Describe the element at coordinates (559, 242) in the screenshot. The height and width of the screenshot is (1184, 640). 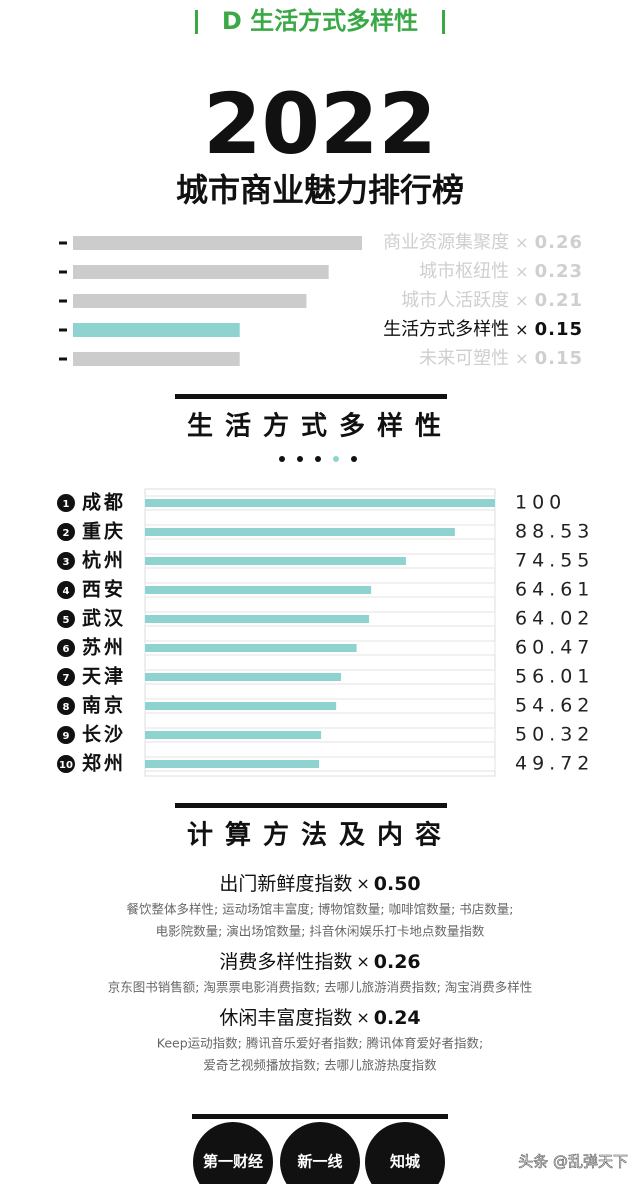
I see `weight-value: 0.26` at that location.